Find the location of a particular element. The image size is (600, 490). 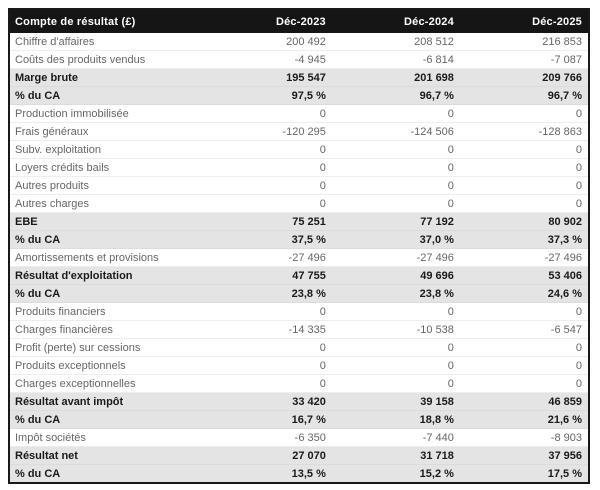

table-row: Charges exceptionnelles 0 0 0 is located at coordinates (299, 383).